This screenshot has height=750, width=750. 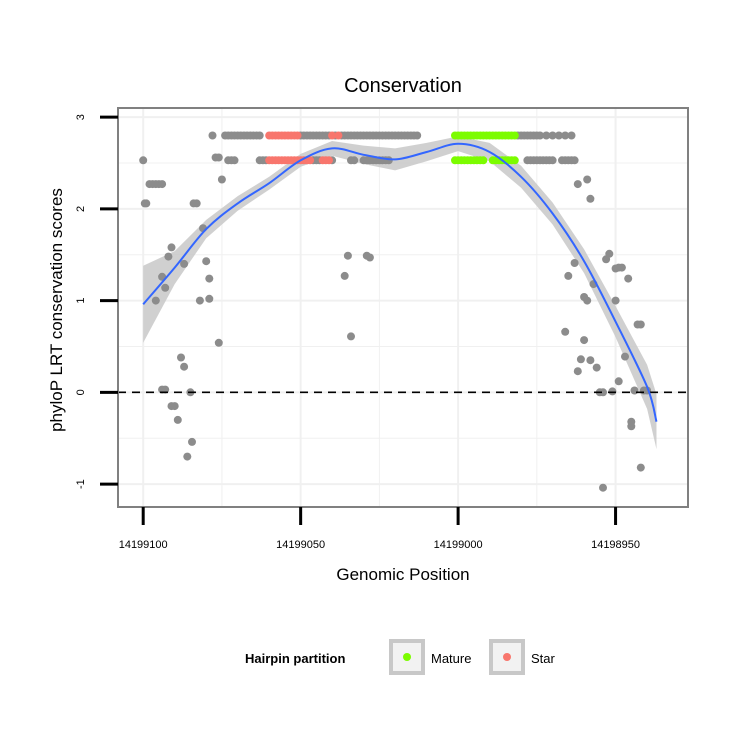 What do you see at coordinates (143, 545) in the screenshot?
I see `x-tick-label: 14199100` at bounding box center [143, 545].